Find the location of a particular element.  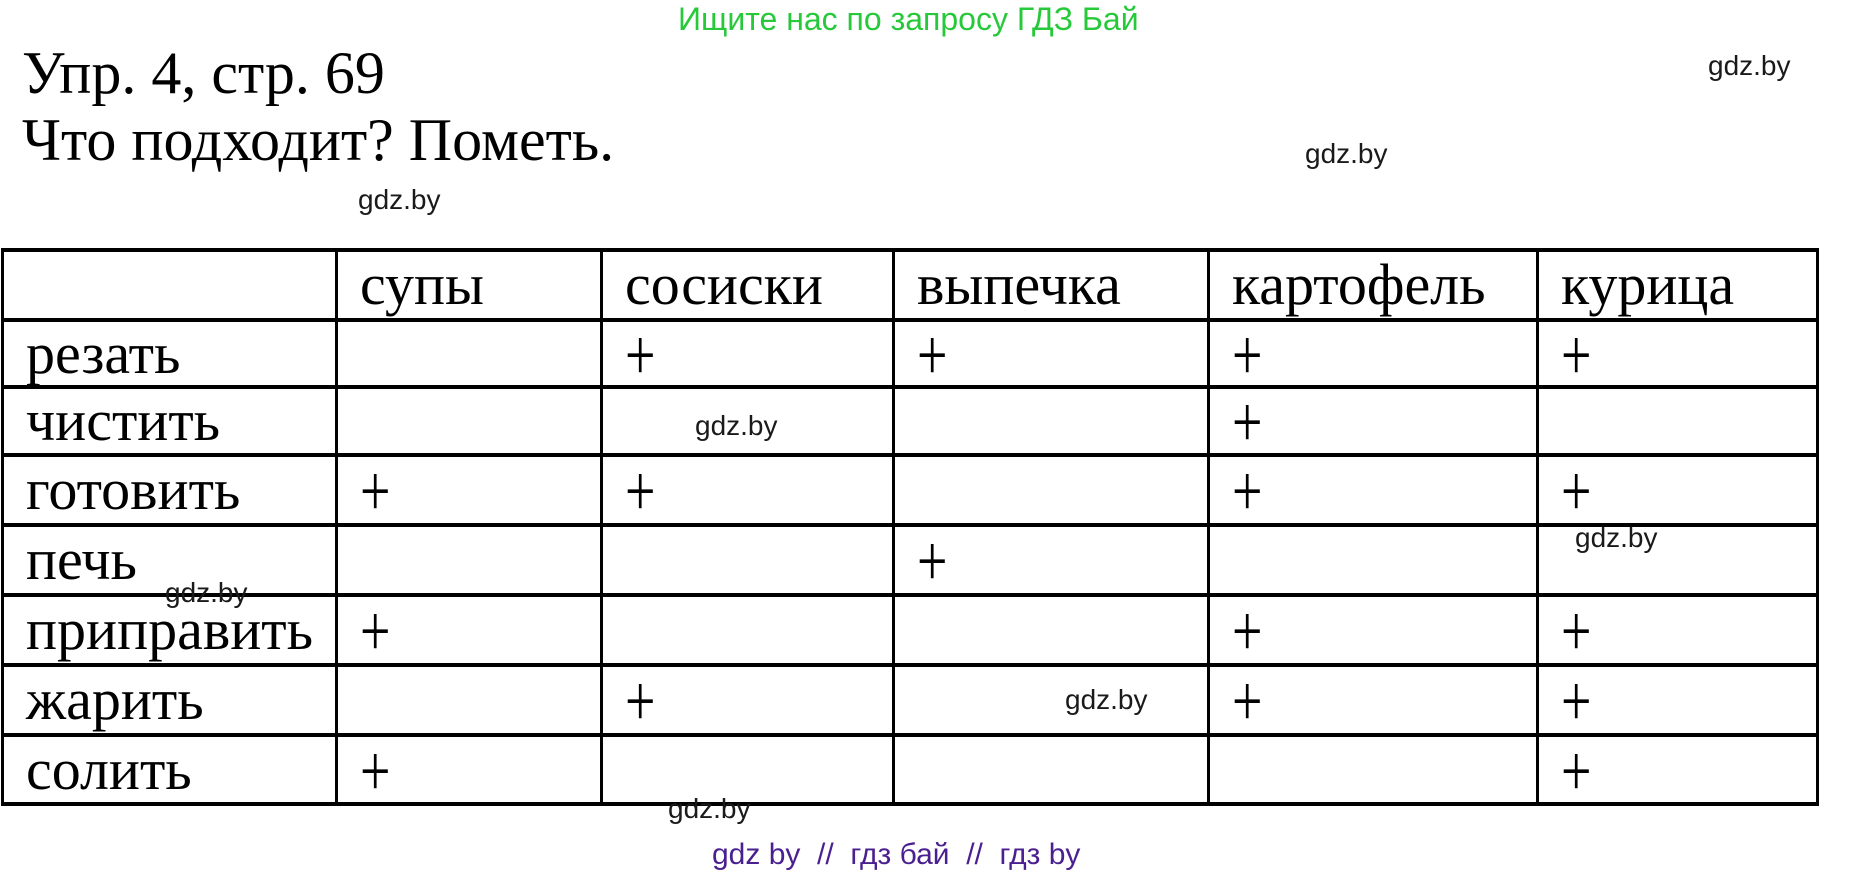

column-header-kuritsa: курица is located at coordinates (1677, 285).